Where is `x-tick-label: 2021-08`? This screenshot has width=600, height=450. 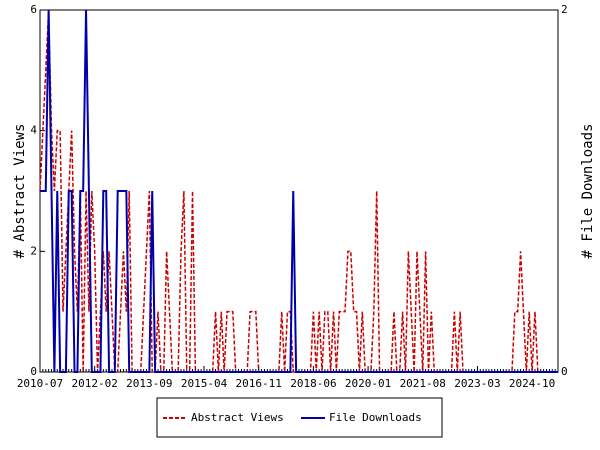 x-tick-label: 2021-08 is located at coordinates (423, 383).